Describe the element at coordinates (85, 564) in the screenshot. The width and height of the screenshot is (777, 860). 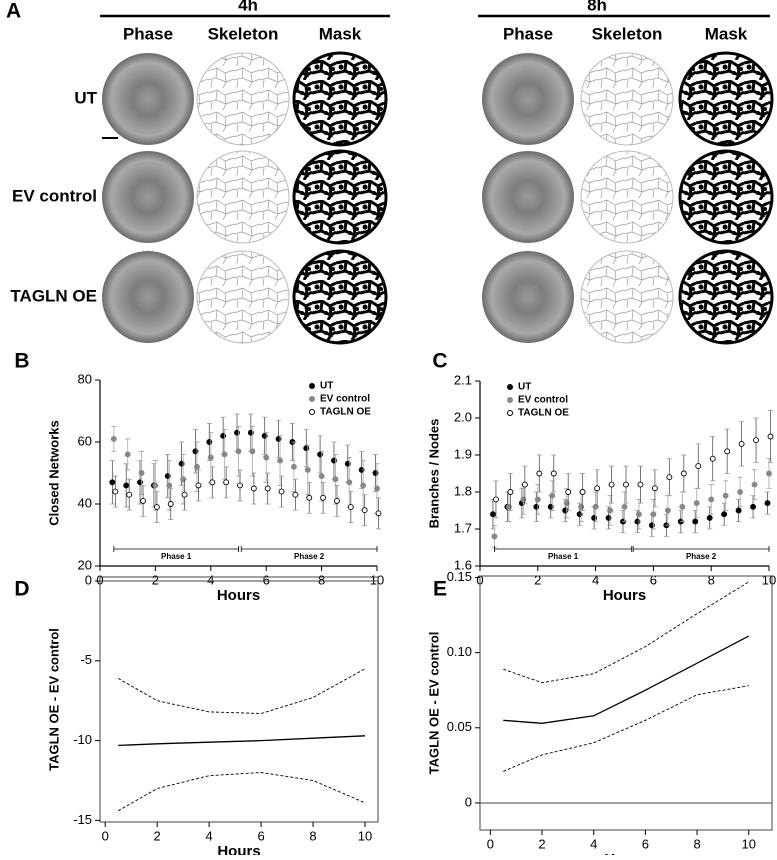
I see `y-tick-label: 20` at that location.